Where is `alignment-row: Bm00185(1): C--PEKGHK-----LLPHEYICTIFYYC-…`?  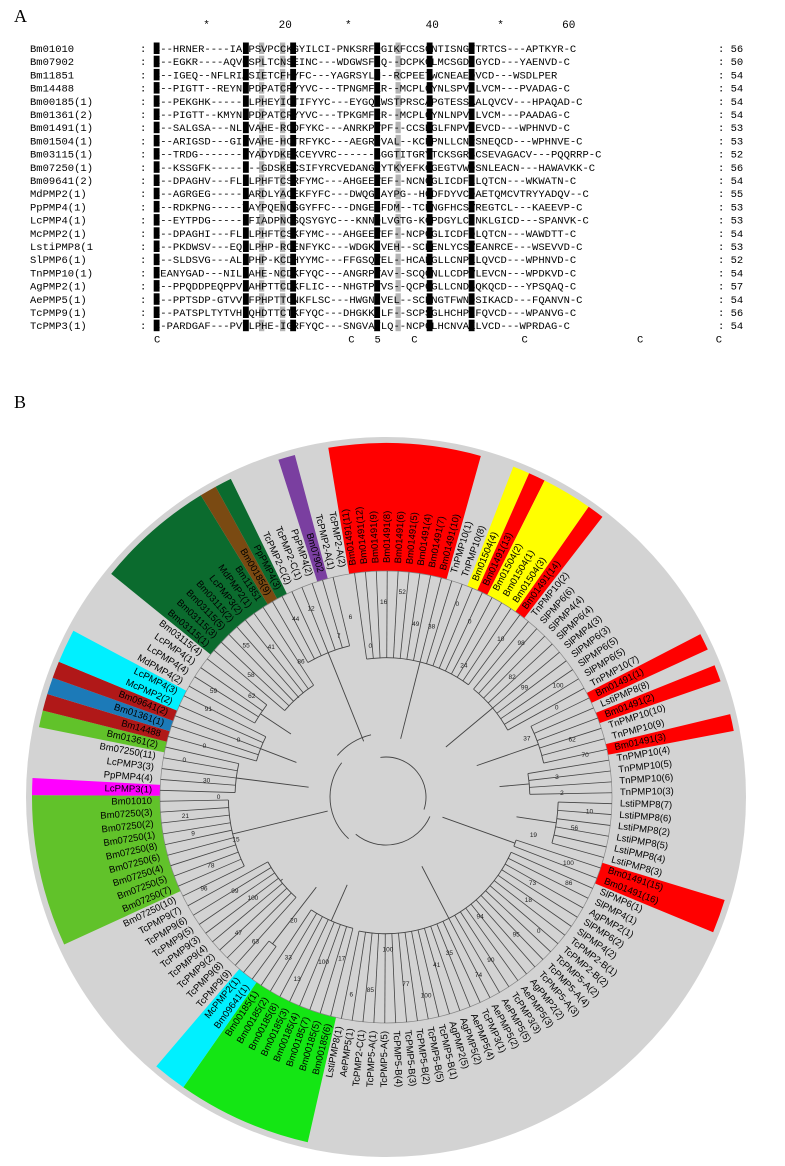 alignment-row: Bm00185(1): C--PEKGHK-----LLPHEYICTIFYYC-… is located at coordinates (386, 102).